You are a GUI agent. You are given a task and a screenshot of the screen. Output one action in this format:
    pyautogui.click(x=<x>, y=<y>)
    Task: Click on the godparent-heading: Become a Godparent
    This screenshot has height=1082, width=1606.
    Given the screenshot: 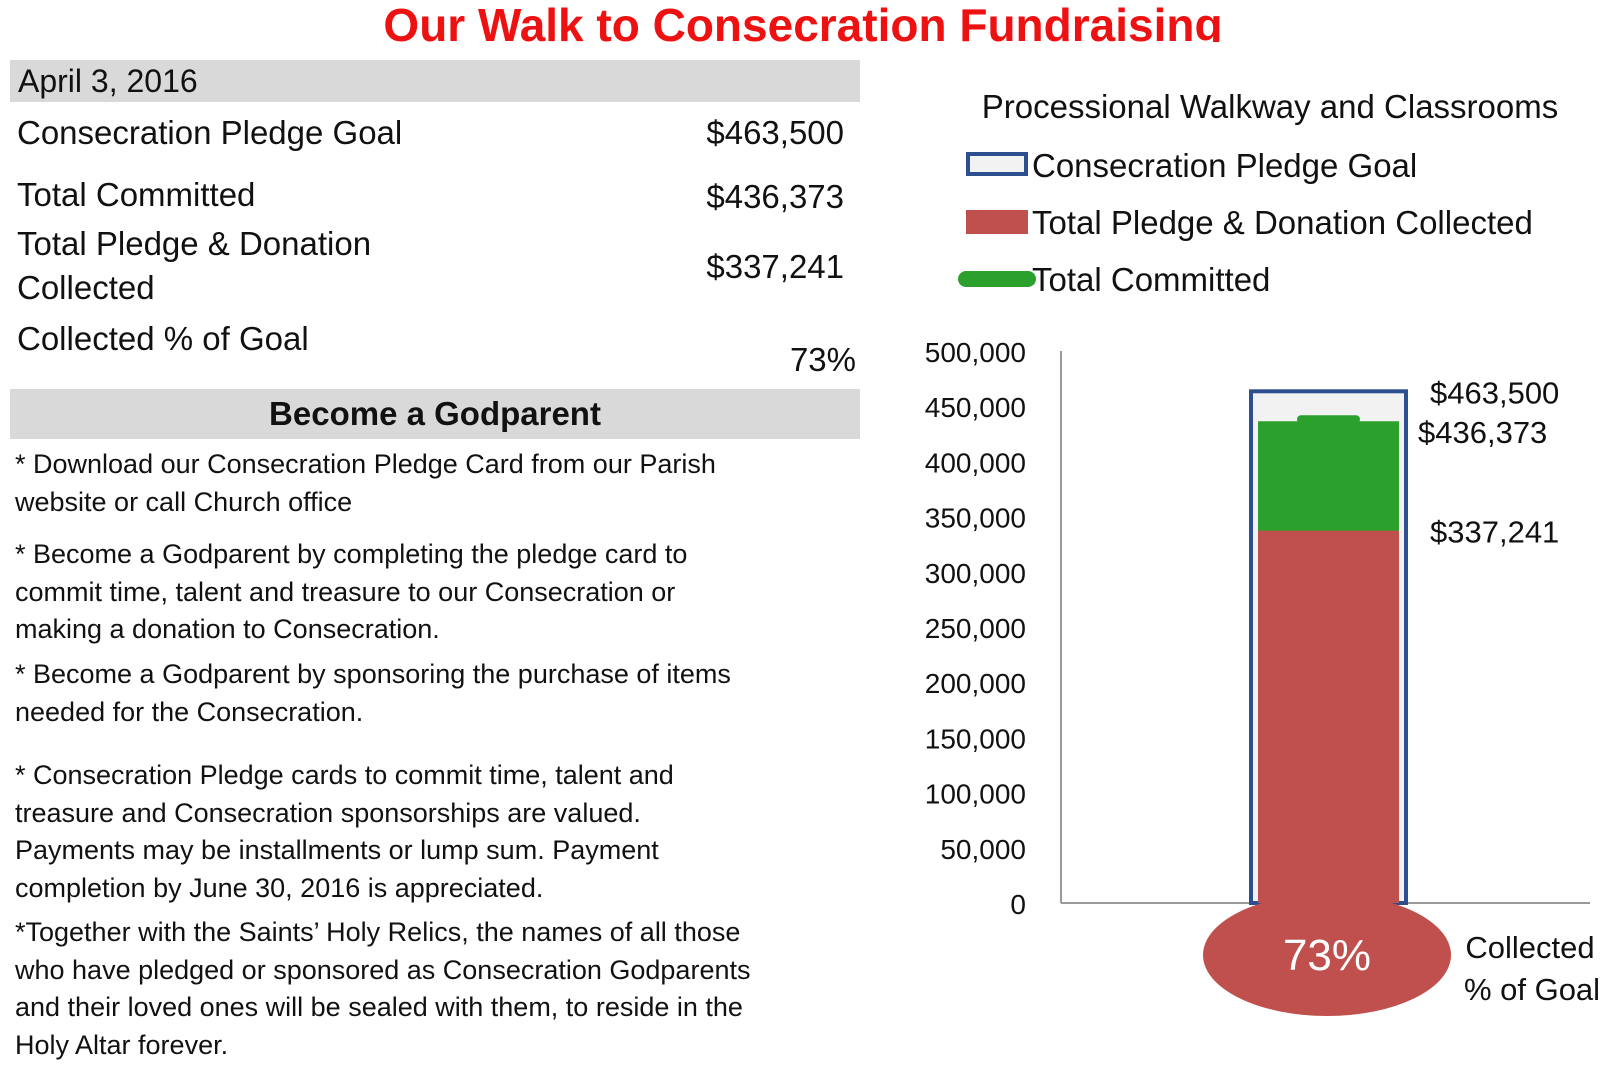 What is the action you would take?
    pyautogui.click(x=435, y=414)
    